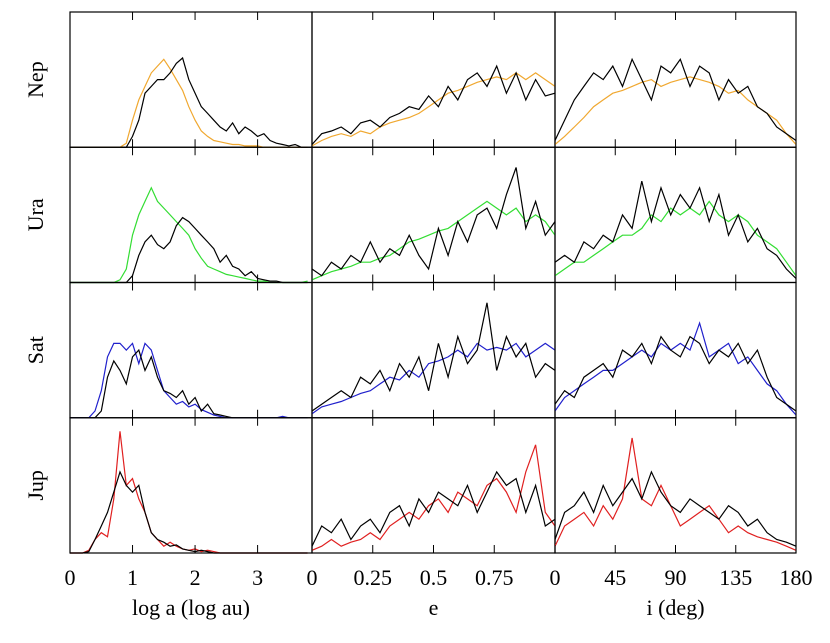 The image size is (830, 643). I want to click on x-tick-label: 0.25, so click(373, 577).